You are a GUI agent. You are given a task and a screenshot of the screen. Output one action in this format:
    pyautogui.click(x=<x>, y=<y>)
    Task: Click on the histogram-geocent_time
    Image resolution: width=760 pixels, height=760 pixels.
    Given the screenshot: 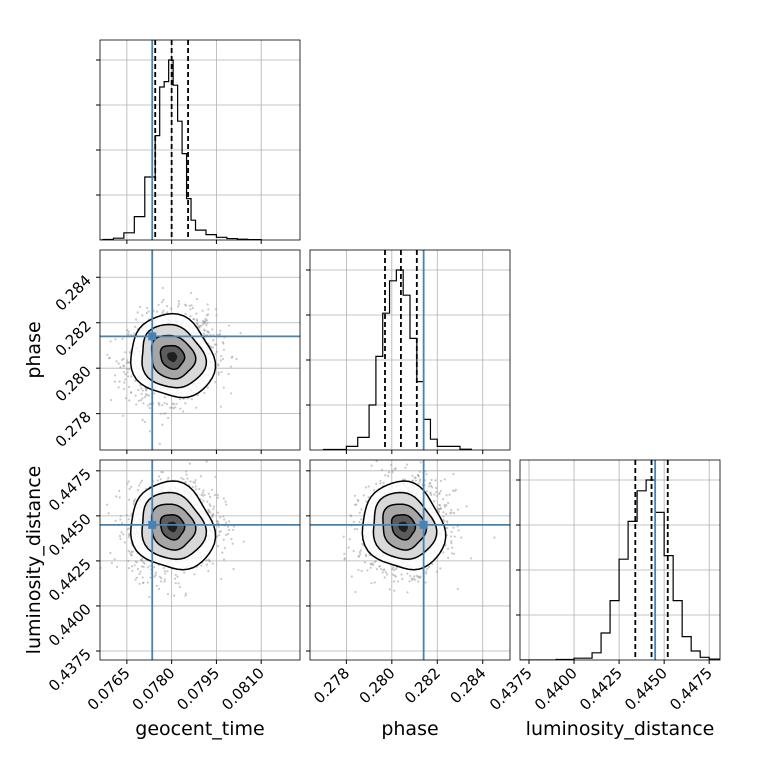 What is the action you would take?
    pyautogui.click(x=181, y=149)
    